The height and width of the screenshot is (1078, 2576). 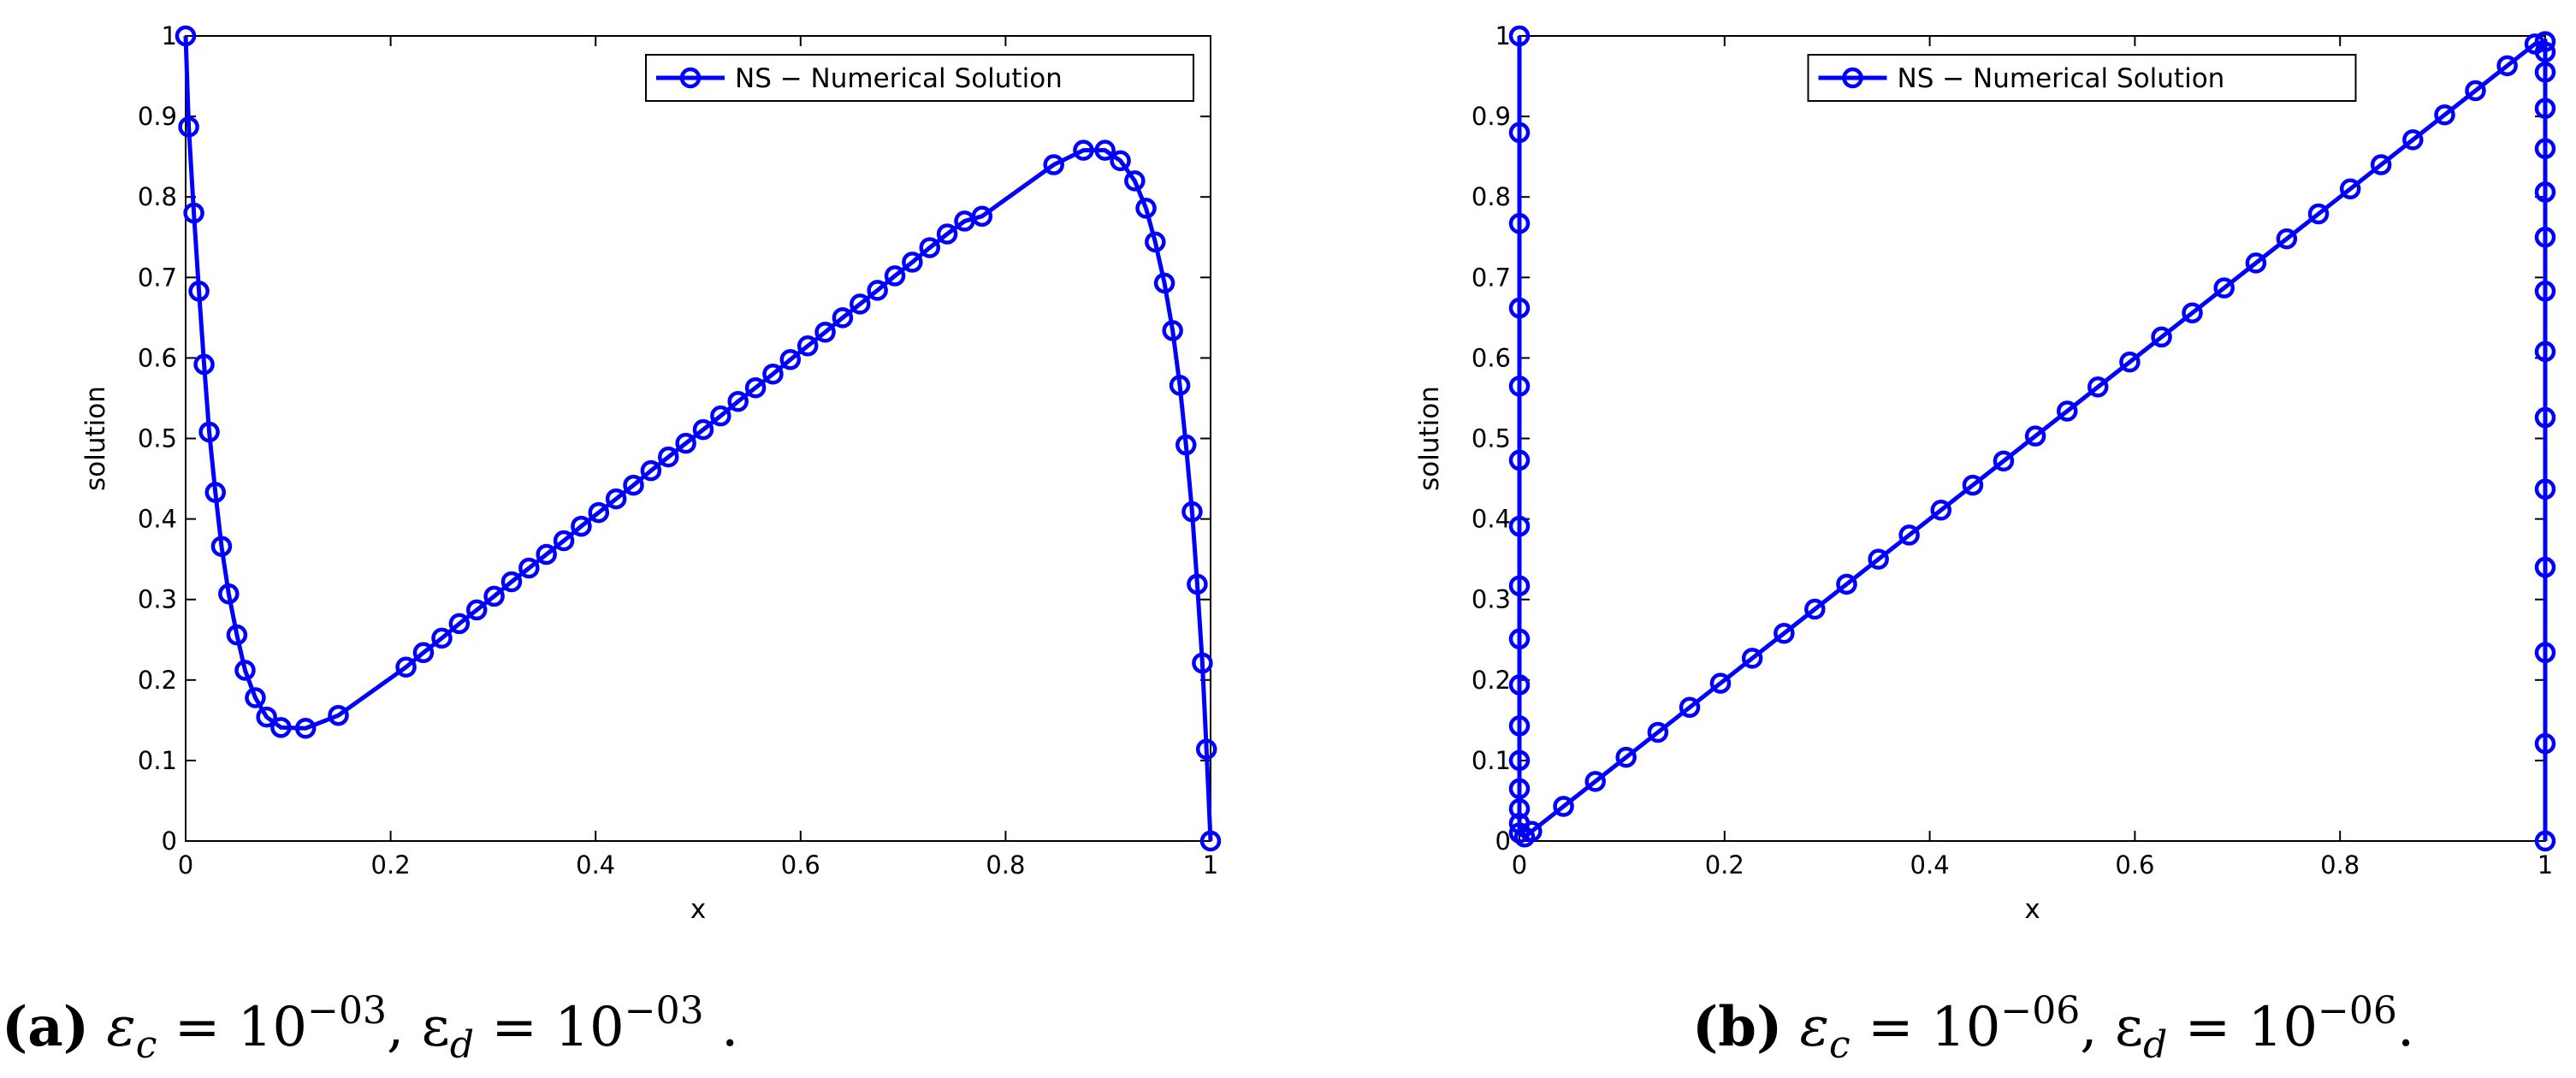 What do you see at coordinates (158, 277) in the screenshot?
I see `y-tick-label: 0.7` at bounding box center [158, 277].